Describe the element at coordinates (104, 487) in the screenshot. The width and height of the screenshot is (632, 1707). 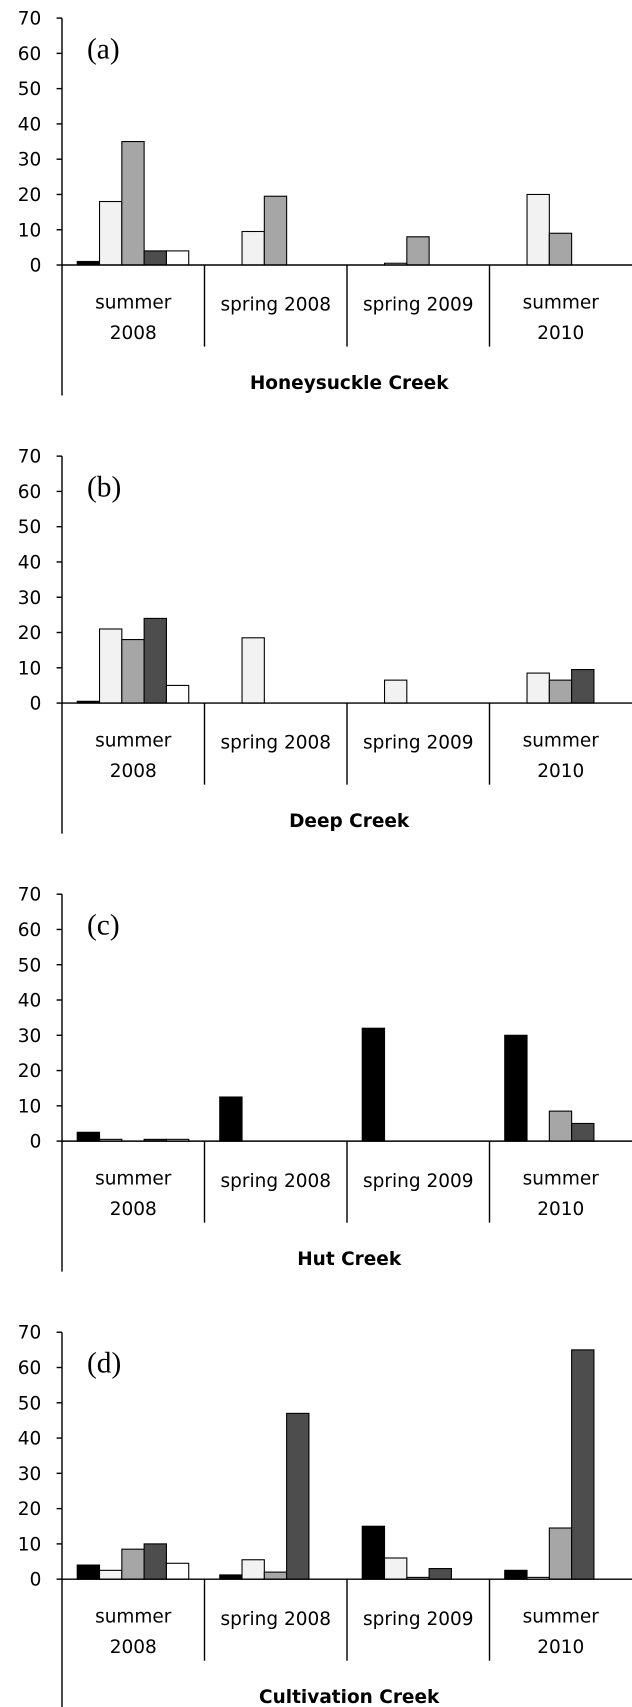
I see `panel-label: (b)` at that location.